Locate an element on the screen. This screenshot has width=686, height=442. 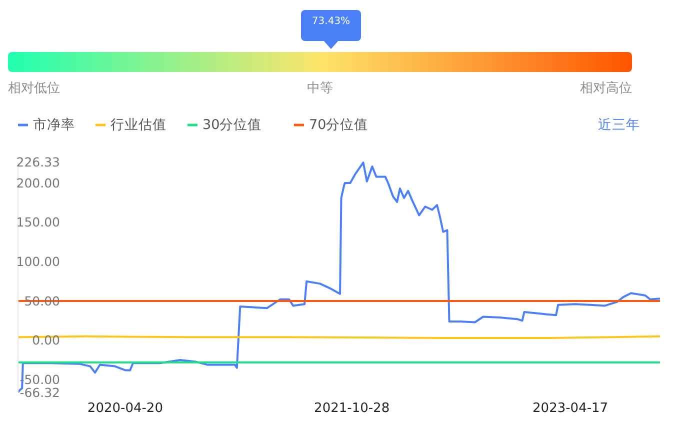
legend-label: 行业估值 is located at coordinates (138, 125).